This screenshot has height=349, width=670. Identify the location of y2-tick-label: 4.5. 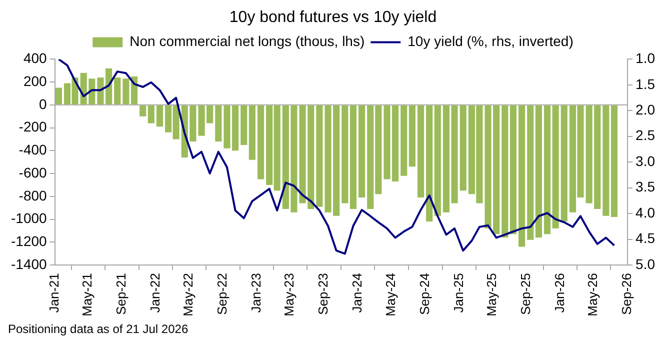
(646, 238).